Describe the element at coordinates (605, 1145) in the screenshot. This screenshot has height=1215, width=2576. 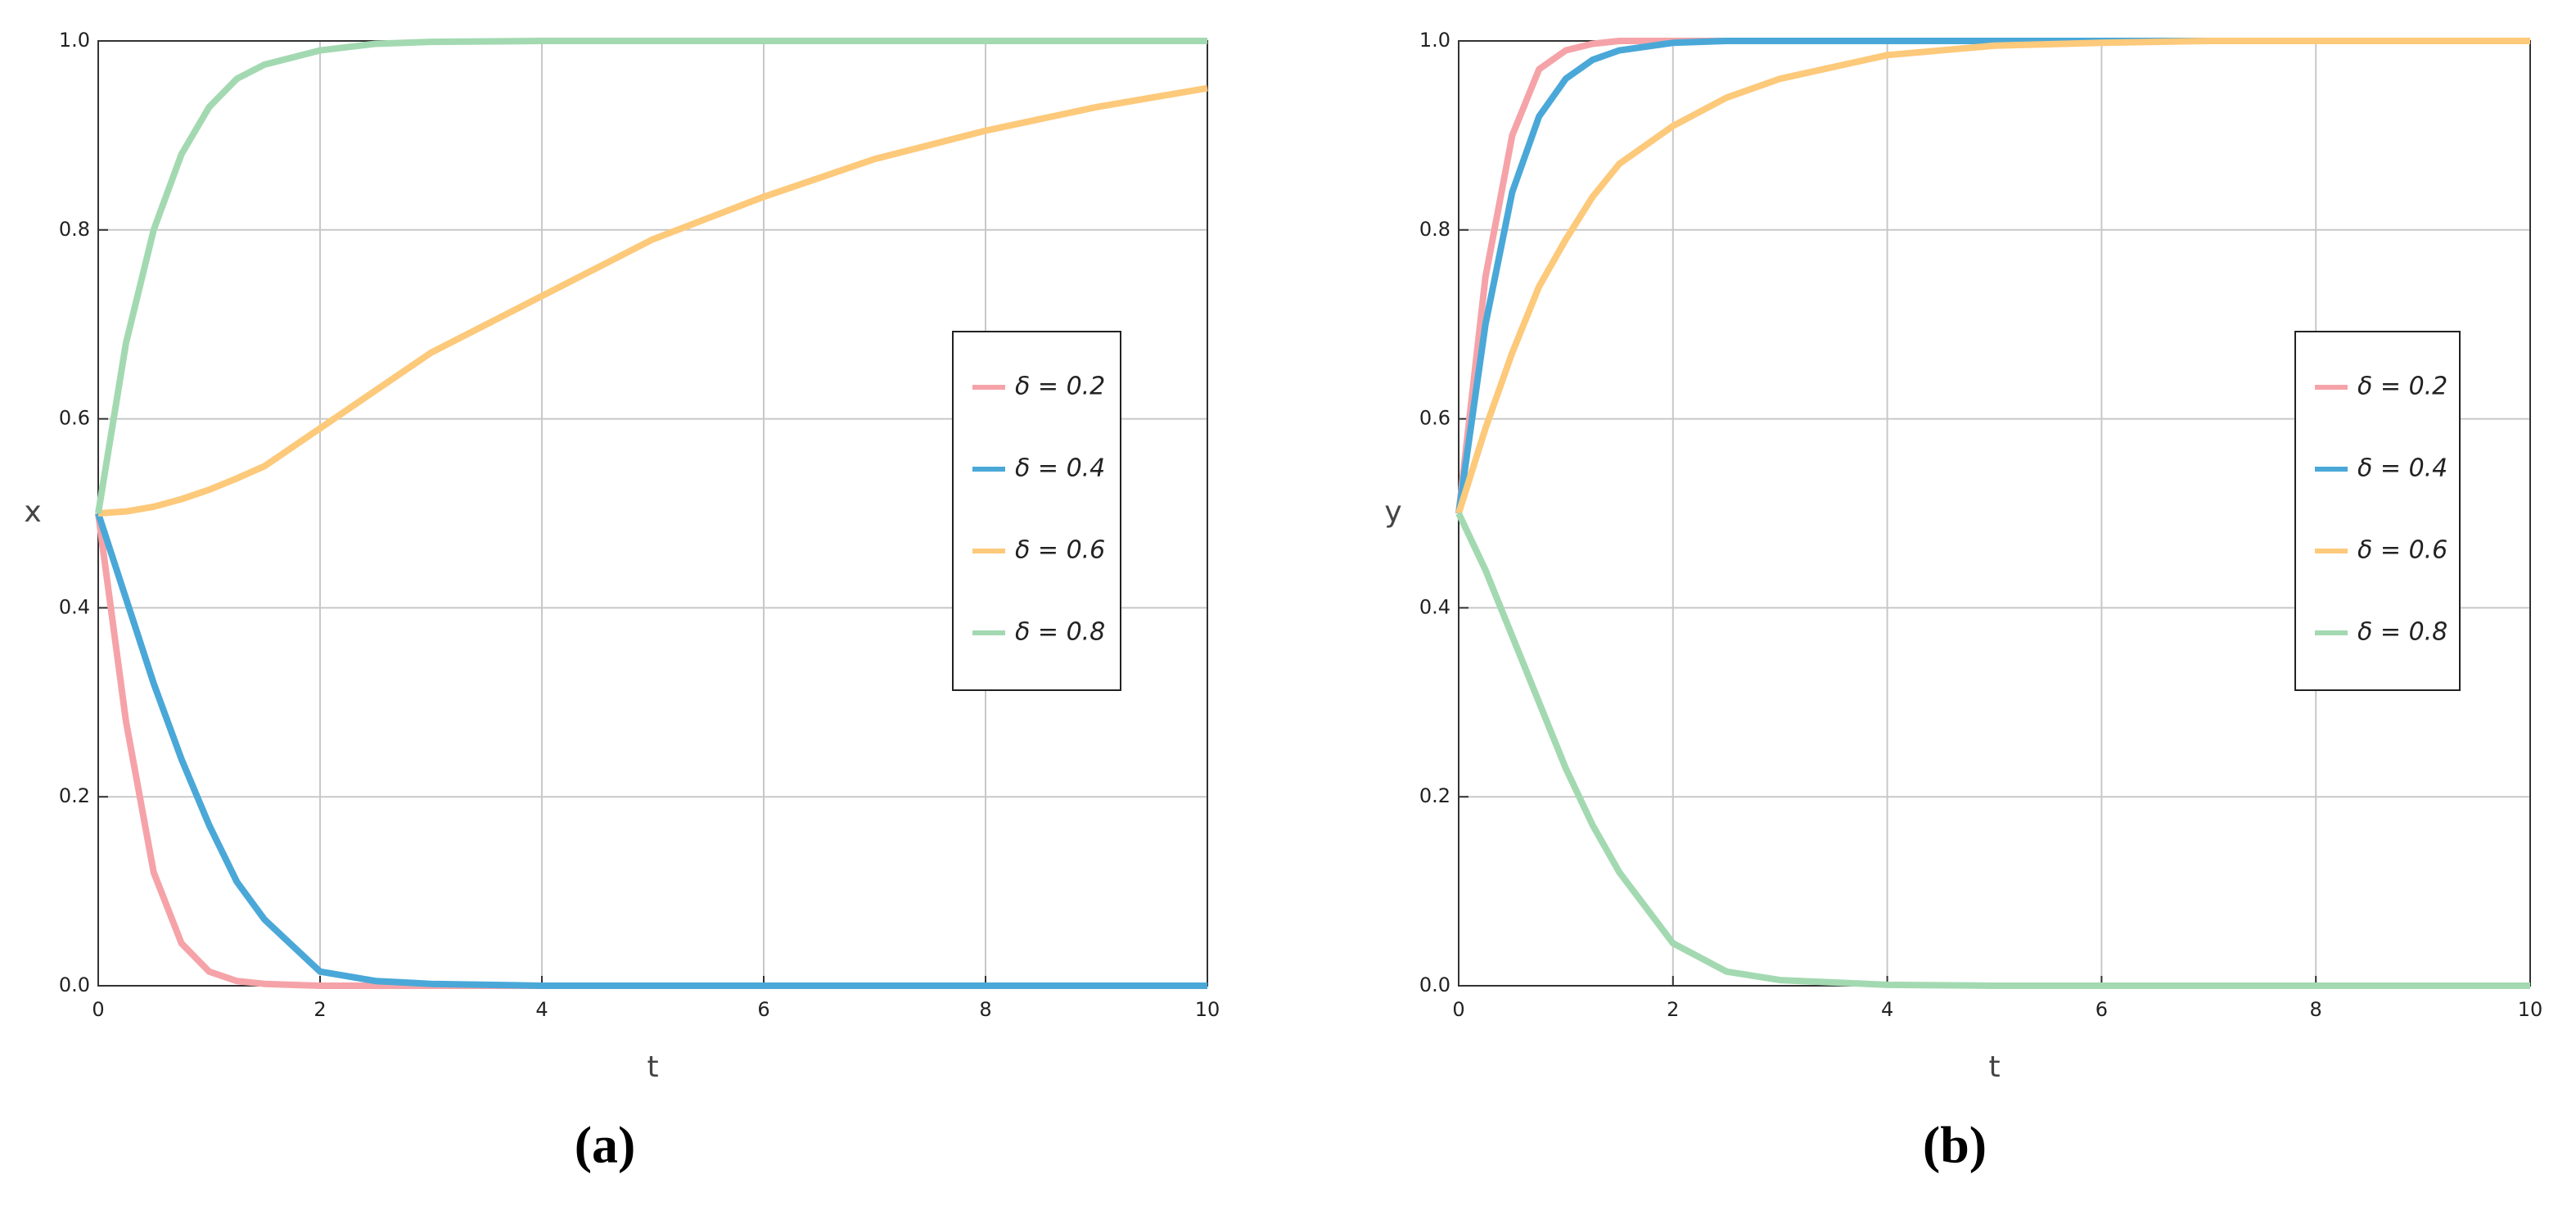
I see `panel-caption: (a)` at that location.